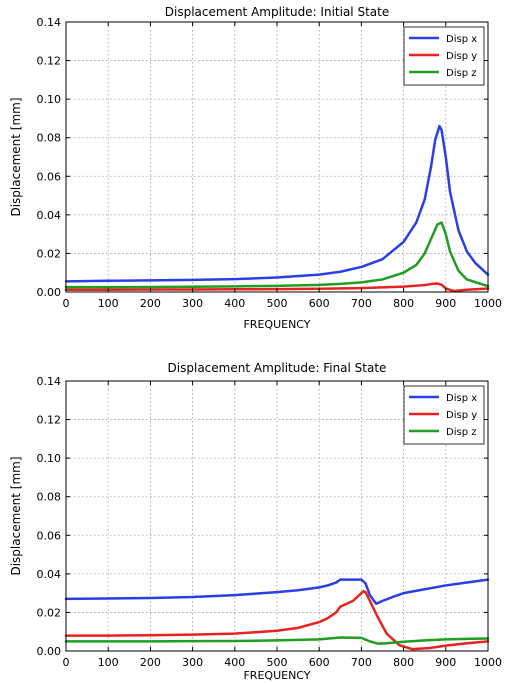 Image resolution: width=506 pixels, height=684 pixels. What do you see at coordinates (277, 12) in the screenshot?
I see `chart-title: Displacement Amplitude: Initial State` at bounding box center [277, 12].